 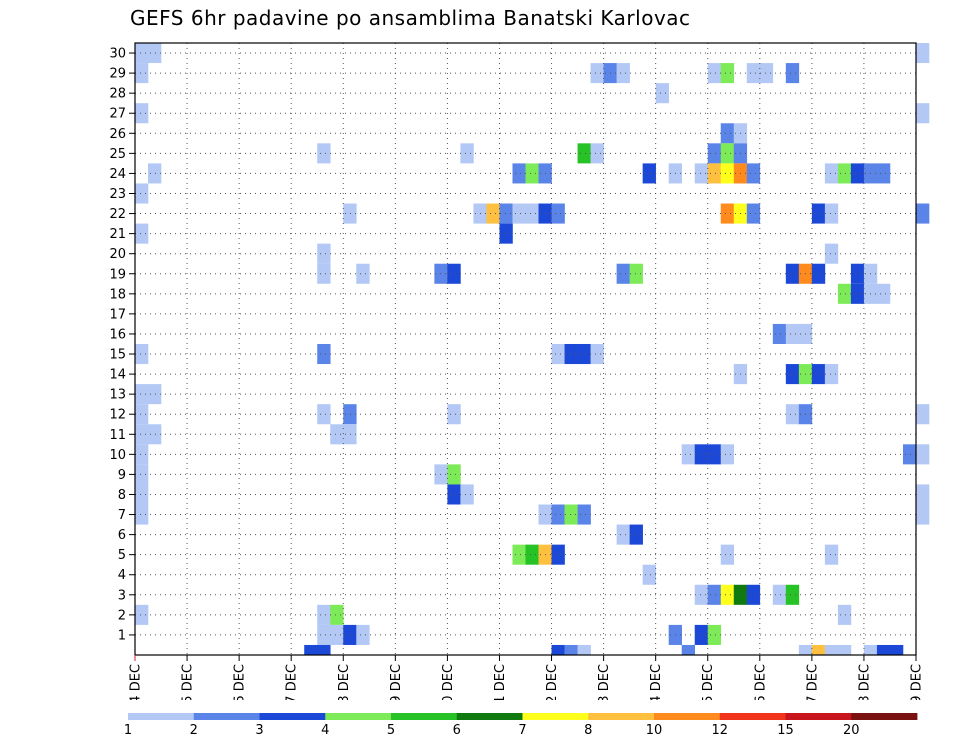 I want to click on x-tick-label: 28 DEC, so click(x=864, y=682).